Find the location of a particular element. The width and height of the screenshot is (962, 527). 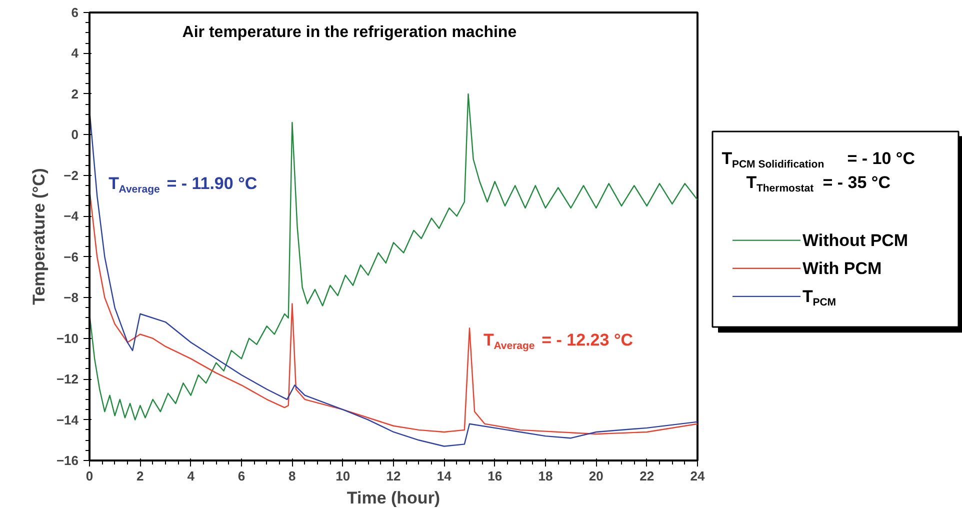

x-tick-label: 2 is located at coordinates (140, 476).